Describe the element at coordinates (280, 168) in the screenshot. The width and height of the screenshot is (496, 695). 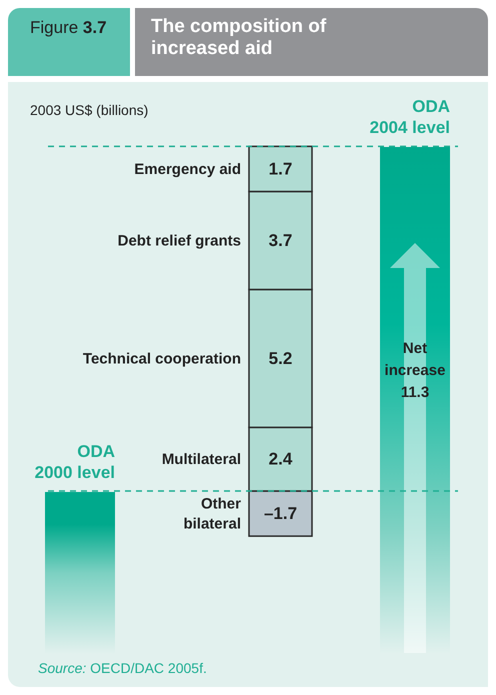
I see `data-label: 1.7` at that location.